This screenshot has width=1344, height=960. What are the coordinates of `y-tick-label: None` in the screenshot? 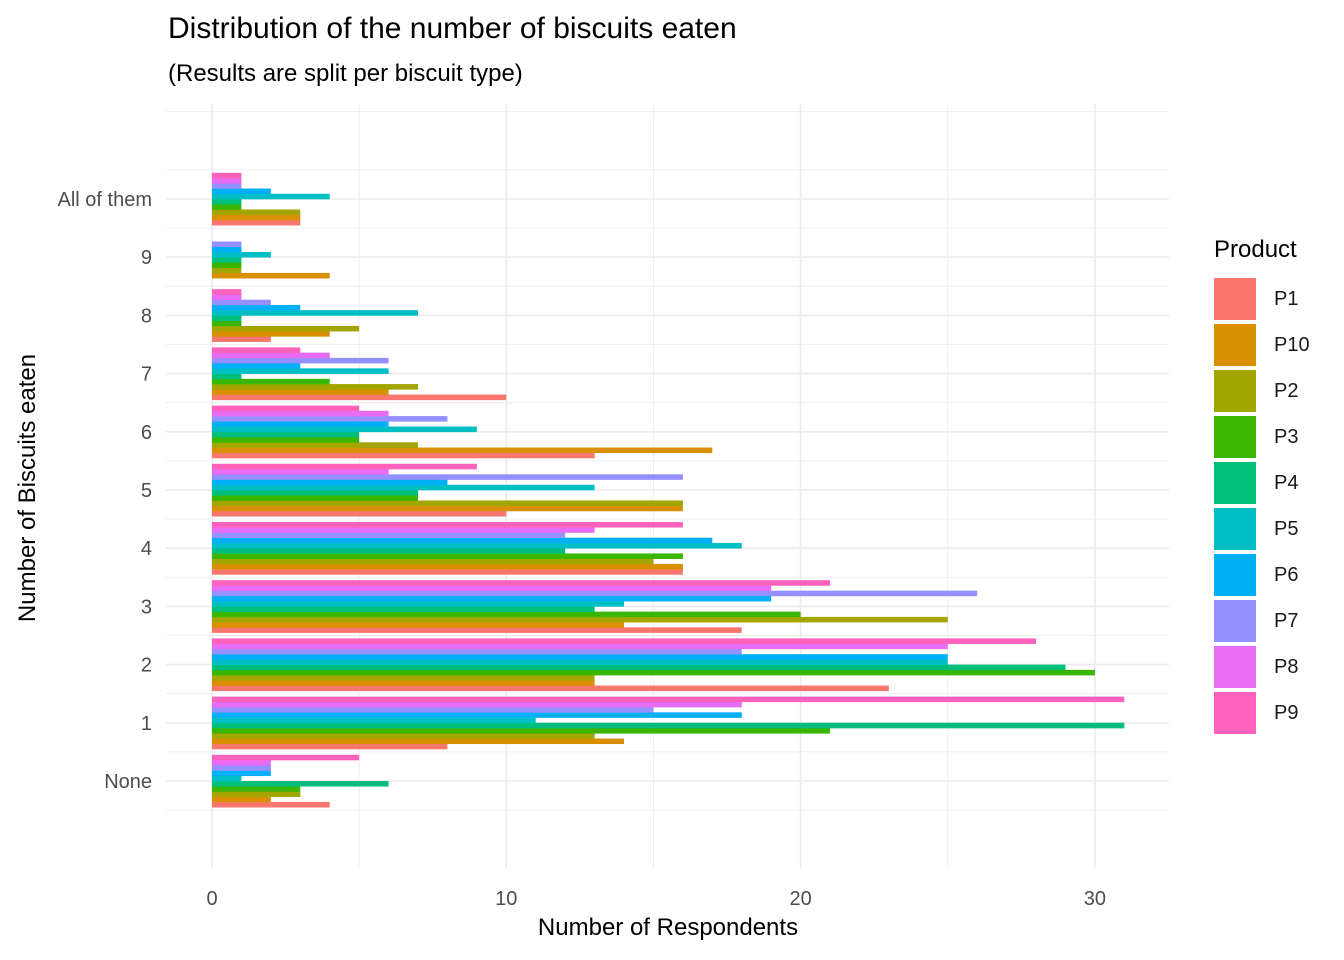 It's located at (128, 782).